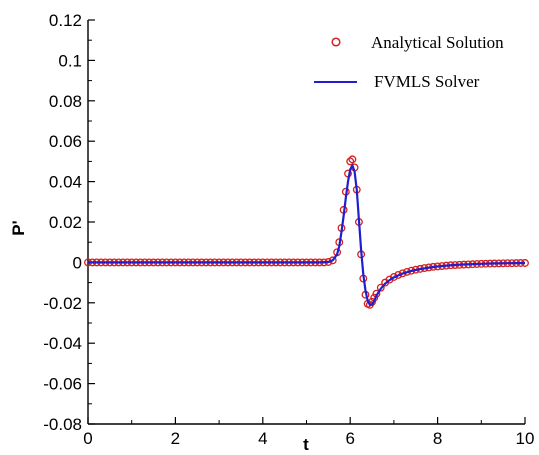 This screenshot has width=539, height=455. Describe the element at coordinates (65, 20) in the screenshot. I see `y-tick-label: 0.12` at that location.